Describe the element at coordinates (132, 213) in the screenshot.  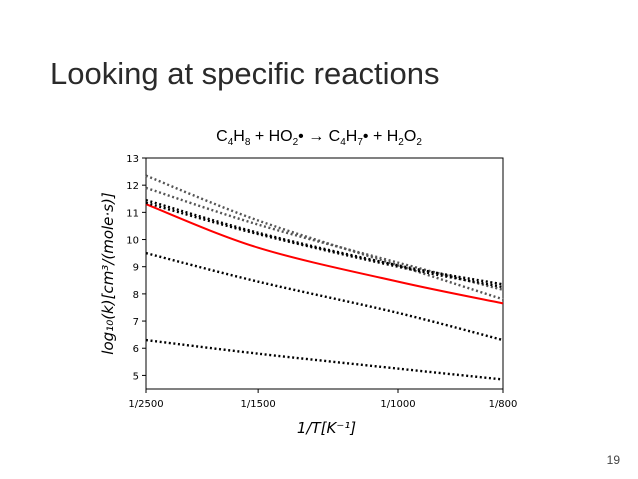
I see `y-tick-label: 11` at that location.